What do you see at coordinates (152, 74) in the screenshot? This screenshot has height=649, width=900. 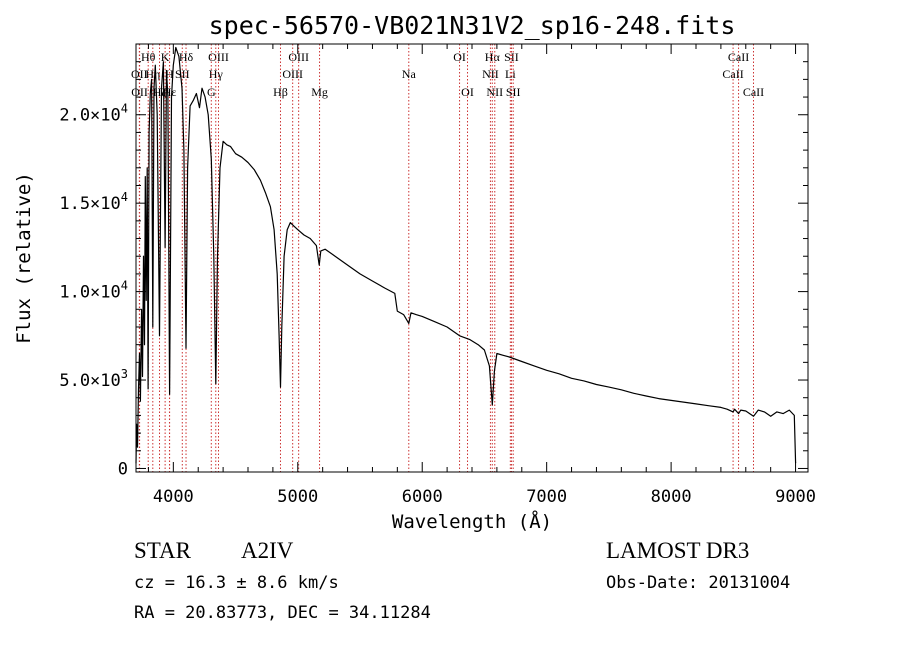 I see `marker-label-3: Hη` at bounding box center [152, 74].